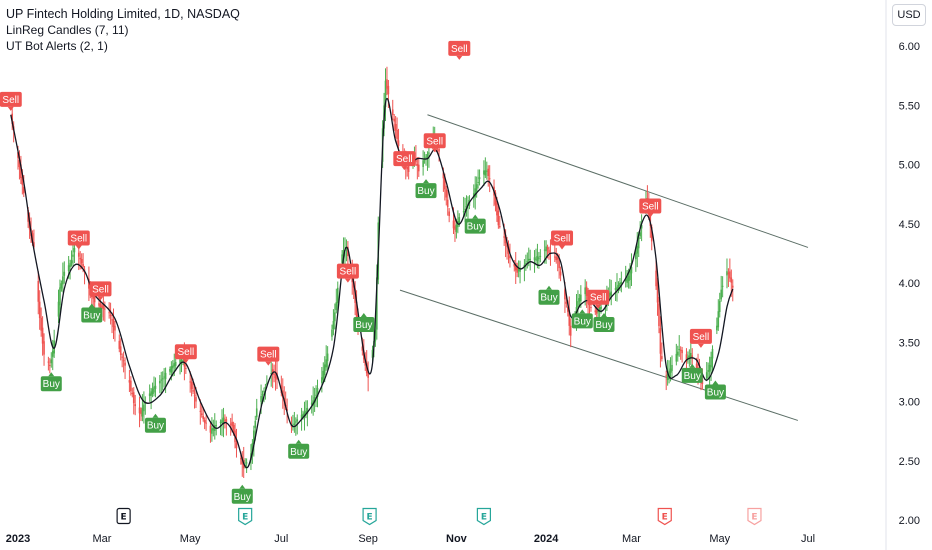 This screenshot has height=550, width=932. Describe the element at coordinates (599, 355) in the screenshot. I see `channel-line-lower` at that location.